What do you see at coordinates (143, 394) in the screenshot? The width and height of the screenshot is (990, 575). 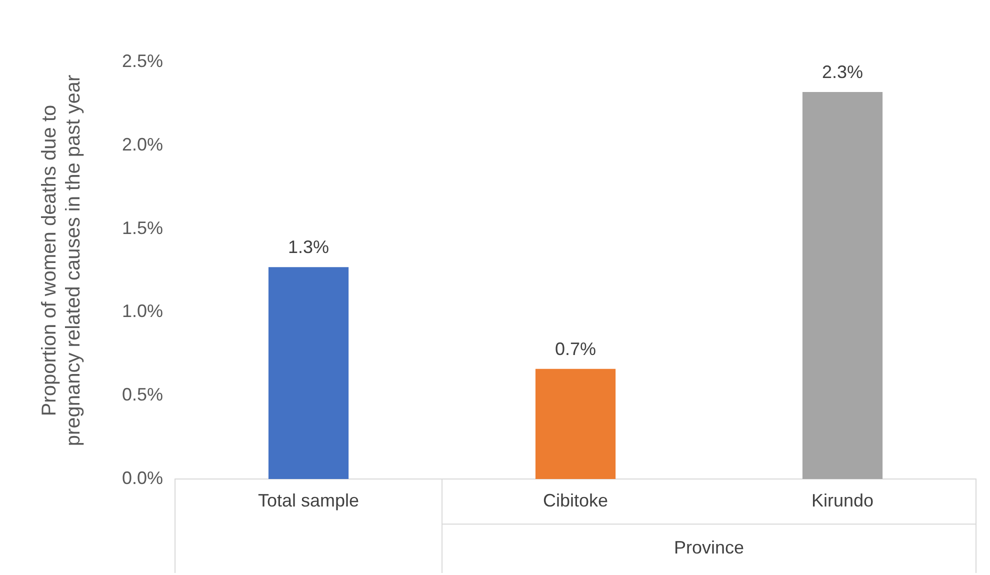 I see `y-tick-label: 0.5%` at bounding box center [143, 394].